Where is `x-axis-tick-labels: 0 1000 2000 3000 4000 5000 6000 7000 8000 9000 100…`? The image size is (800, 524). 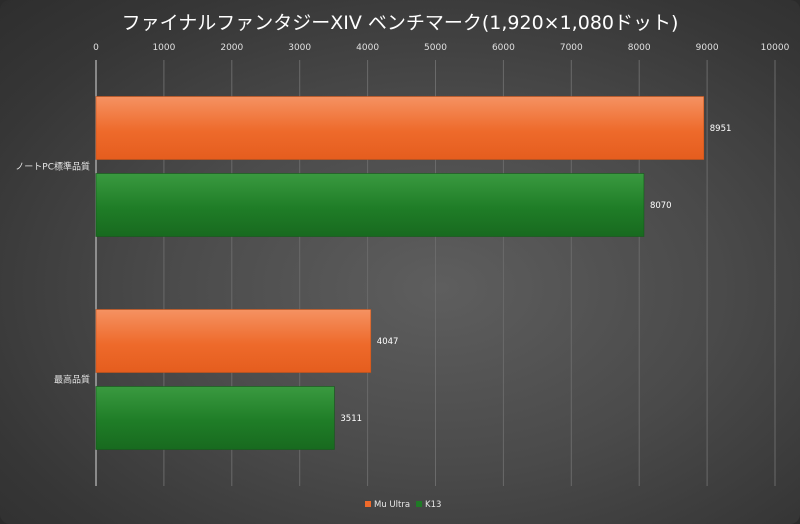 x-axis-tick-labels: 0 1000 2000 3000 4000 5000 6000 7000 8000 9000 100… is located at coordinates (441, 48).